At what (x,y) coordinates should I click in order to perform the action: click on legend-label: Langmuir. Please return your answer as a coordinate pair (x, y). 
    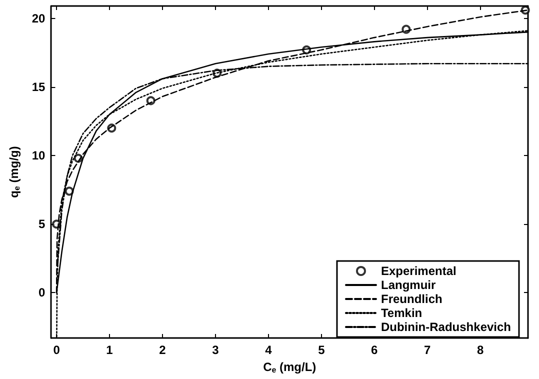
    Looking at the image, I should click on (408, 285).